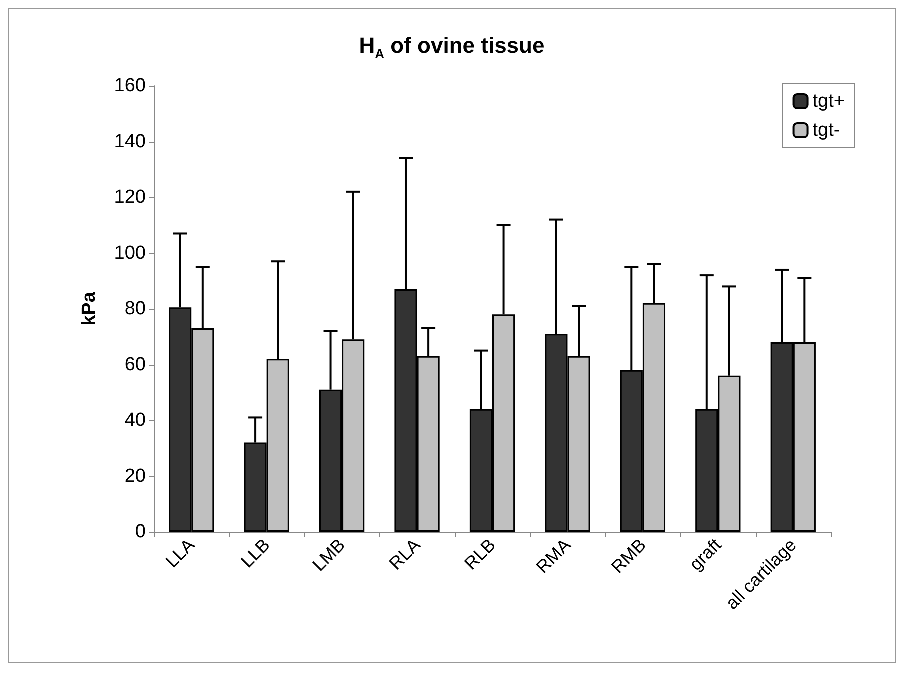 Image resolution: width=906 pixels, height=675 pixels. What do you see at coordinates (829, 101) in the screenshot?
I see `legend-label: tgt+` at bounding box center [829, 101].